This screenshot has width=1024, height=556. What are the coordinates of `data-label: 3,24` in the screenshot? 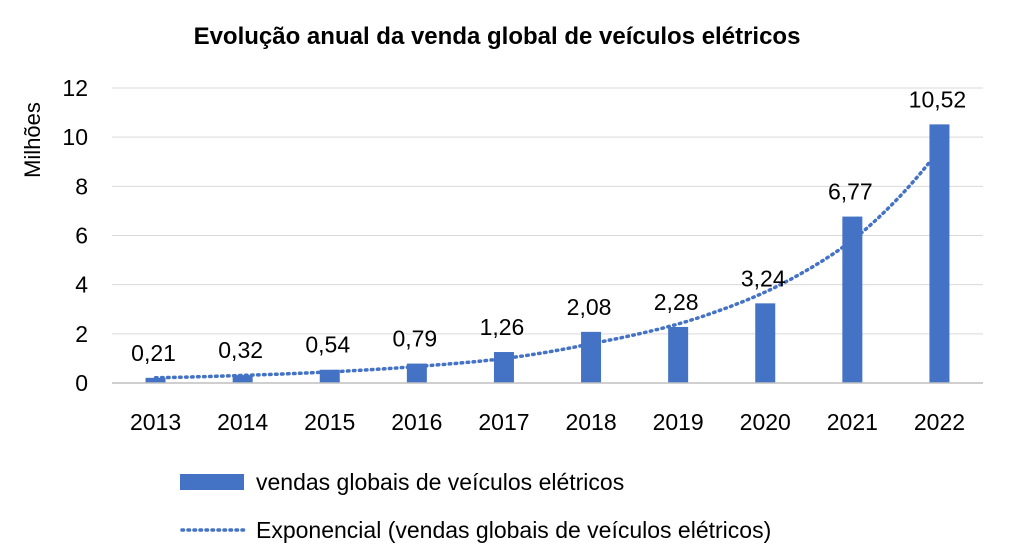 It's located at (763, 278).